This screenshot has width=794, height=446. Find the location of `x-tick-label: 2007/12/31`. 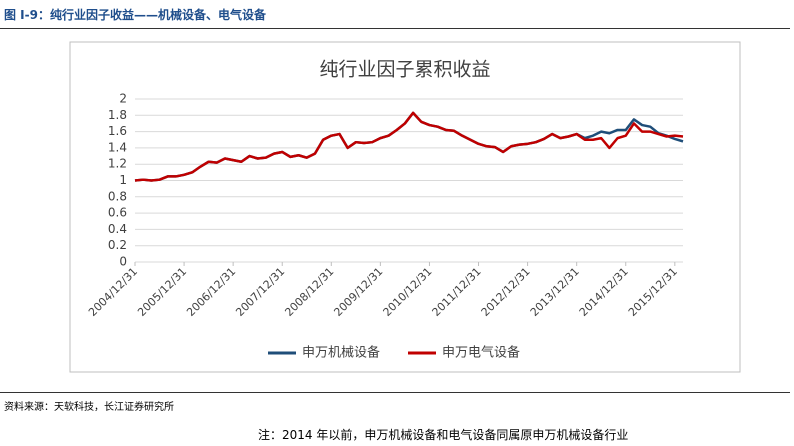

x-tick-label: 2007/12/31 is located at coordinates (260, 292).